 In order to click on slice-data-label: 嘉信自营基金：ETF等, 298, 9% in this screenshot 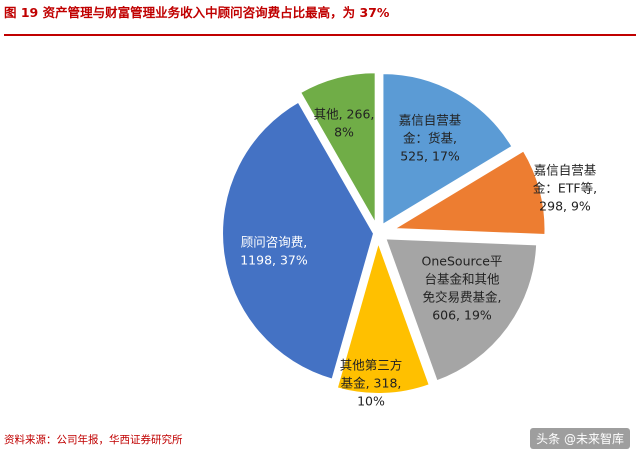, I will do `click(565, 187)`.